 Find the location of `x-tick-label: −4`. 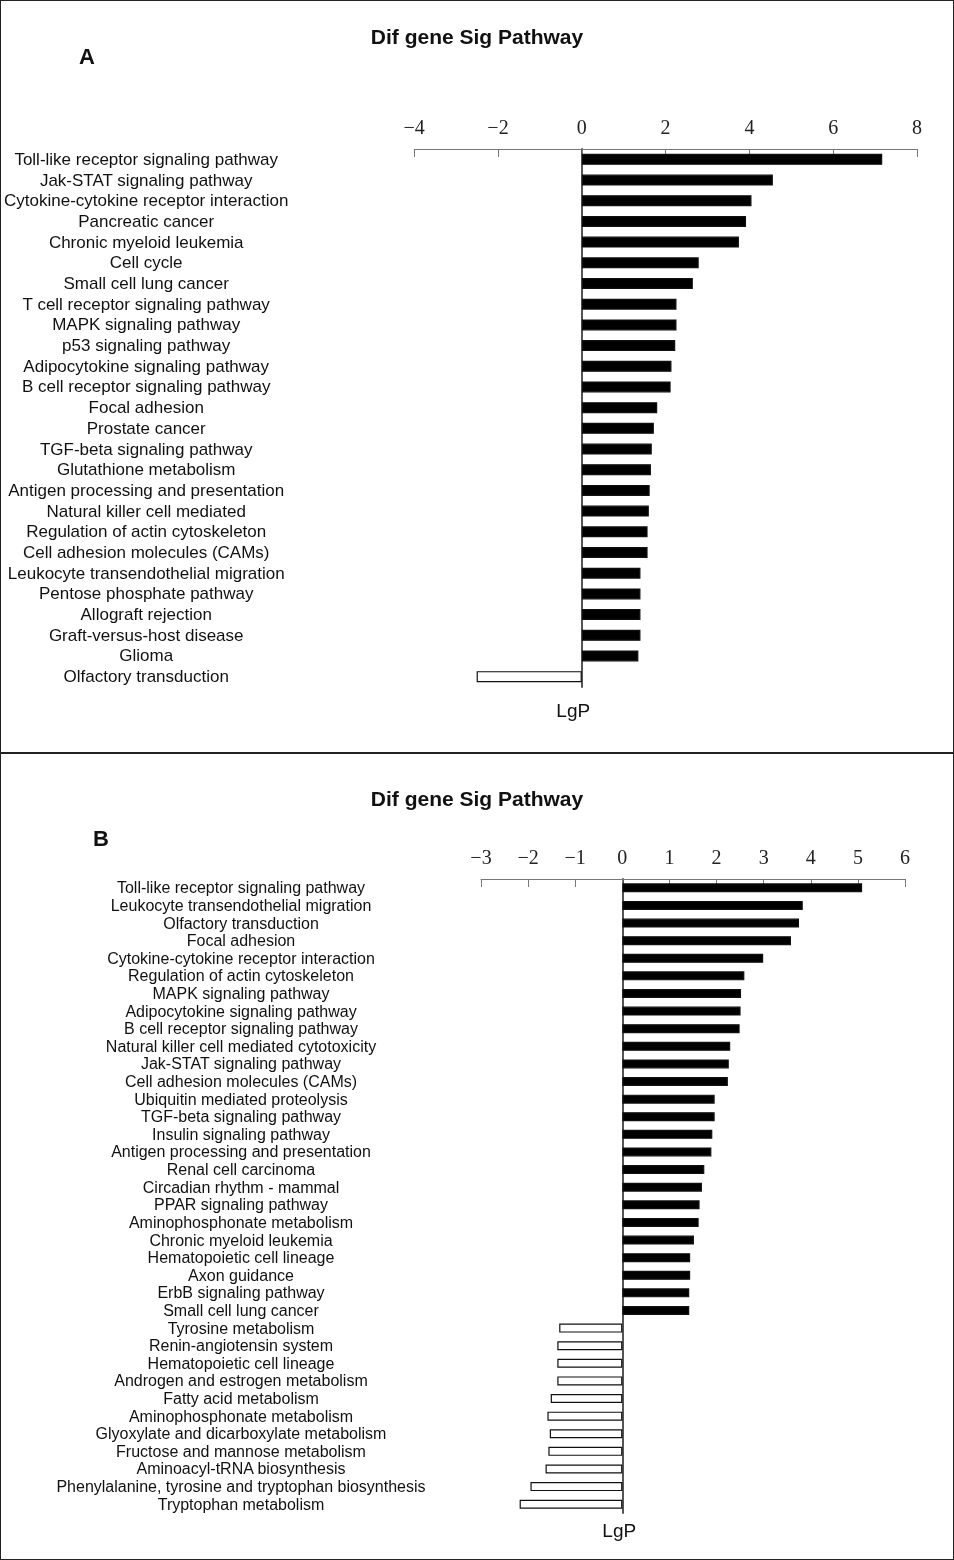

x-tick-label: −4 is located at coordinates (414, 127).